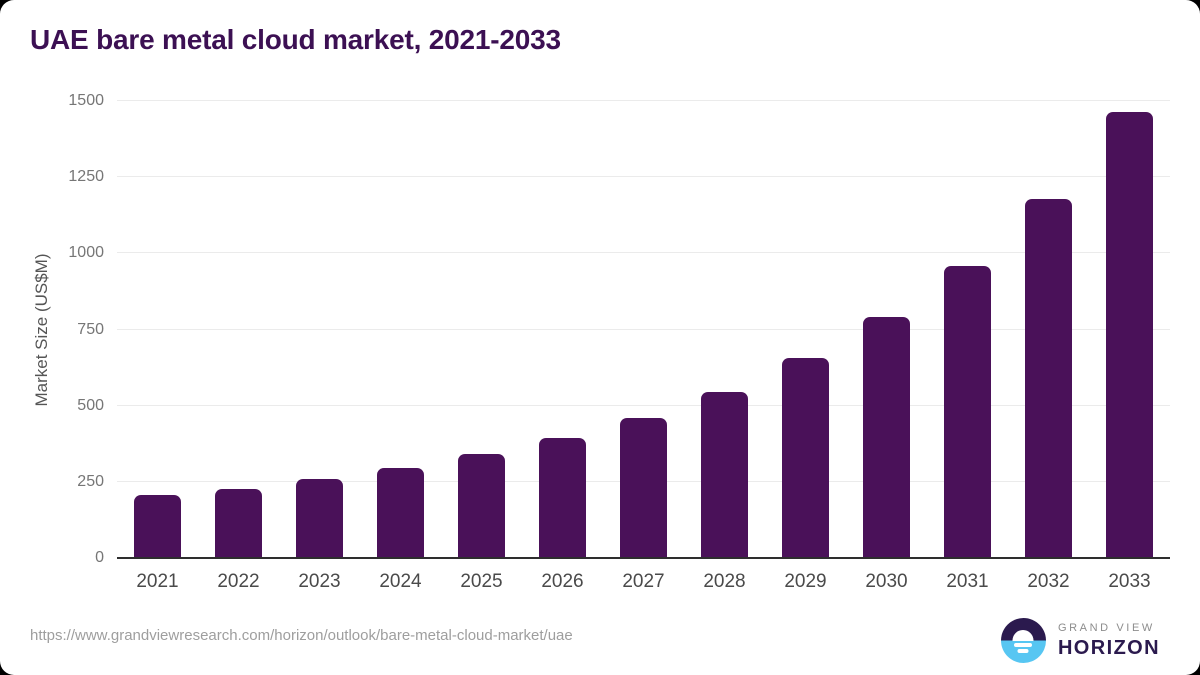 The height and width of the screenshot is (675, 1200). I want to click on grand-view-horizon-logo: GRAND VIEW HORIZON, so click(1080, 640).